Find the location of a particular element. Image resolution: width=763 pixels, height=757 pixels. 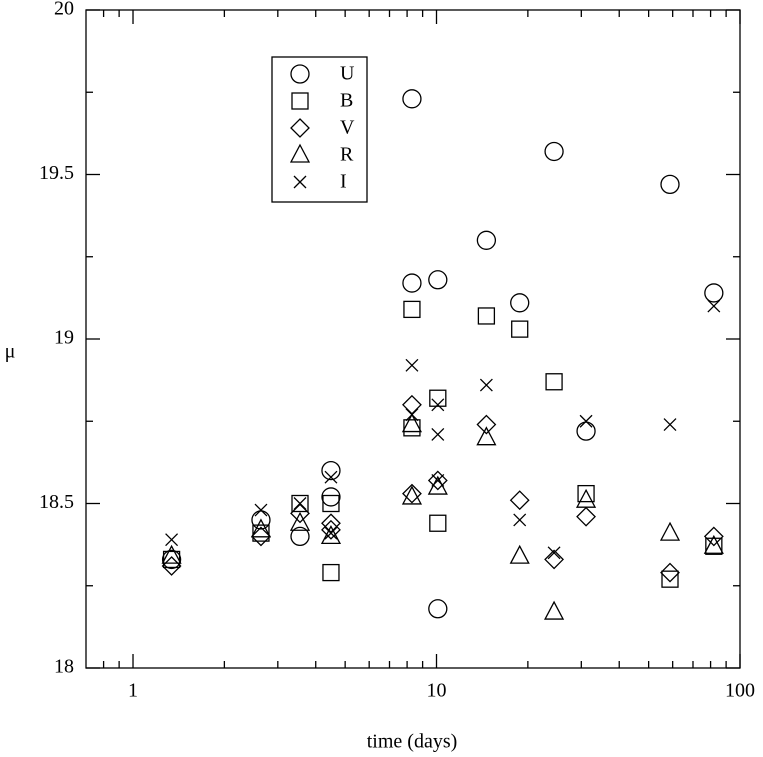

y-tick-label: 20 is located at coordinates (64, 10).